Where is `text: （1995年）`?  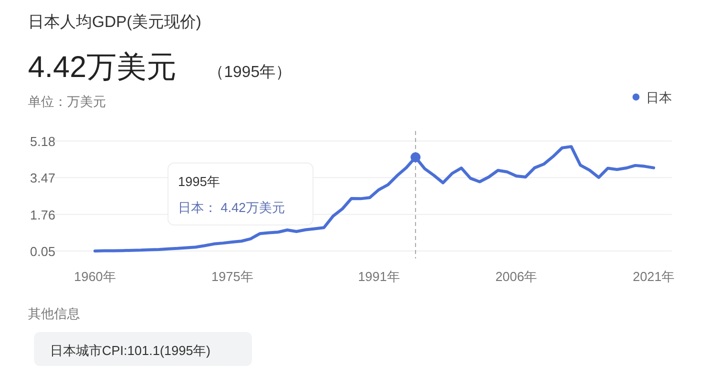 text: （1995年） is located at coordinates (250, 72).